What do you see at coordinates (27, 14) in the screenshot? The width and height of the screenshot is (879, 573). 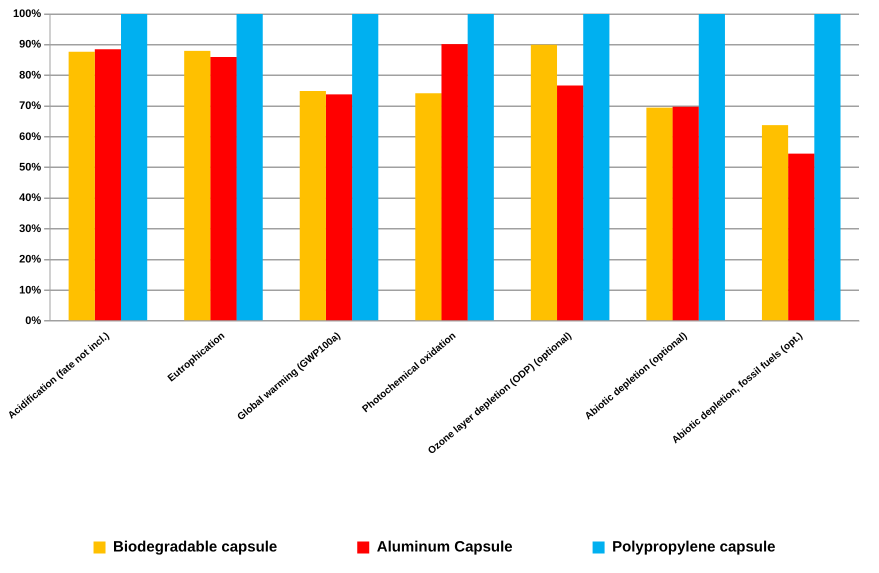 I see `y-tick-label: 100%` at bounding box center [27, 14].